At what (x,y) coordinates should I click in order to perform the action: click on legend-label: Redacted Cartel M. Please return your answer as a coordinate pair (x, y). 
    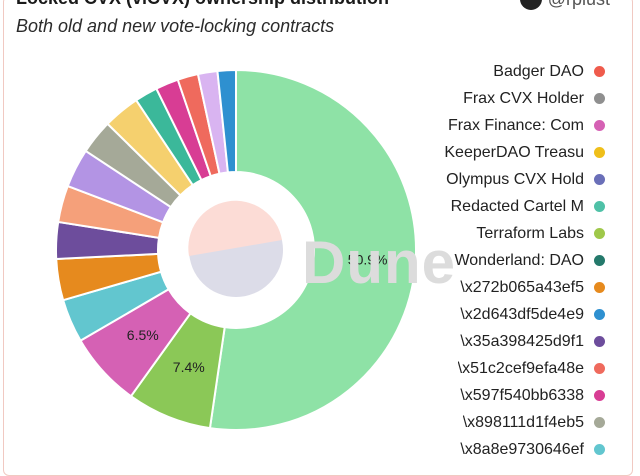
    Looking at the image, I should click on (517, 206).